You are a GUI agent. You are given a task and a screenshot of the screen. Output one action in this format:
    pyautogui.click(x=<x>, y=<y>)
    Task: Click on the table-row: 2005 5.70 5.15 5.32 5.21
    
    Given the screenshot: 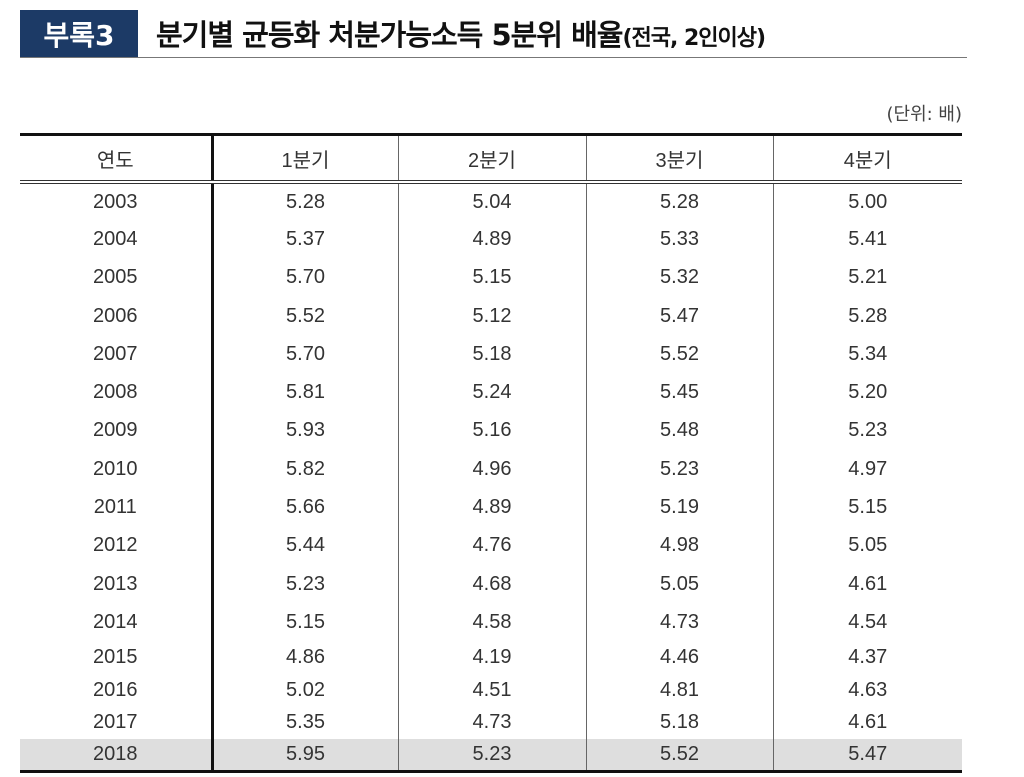 What is the action you would take?
    pyautogui.click(x=491, y=277)
    